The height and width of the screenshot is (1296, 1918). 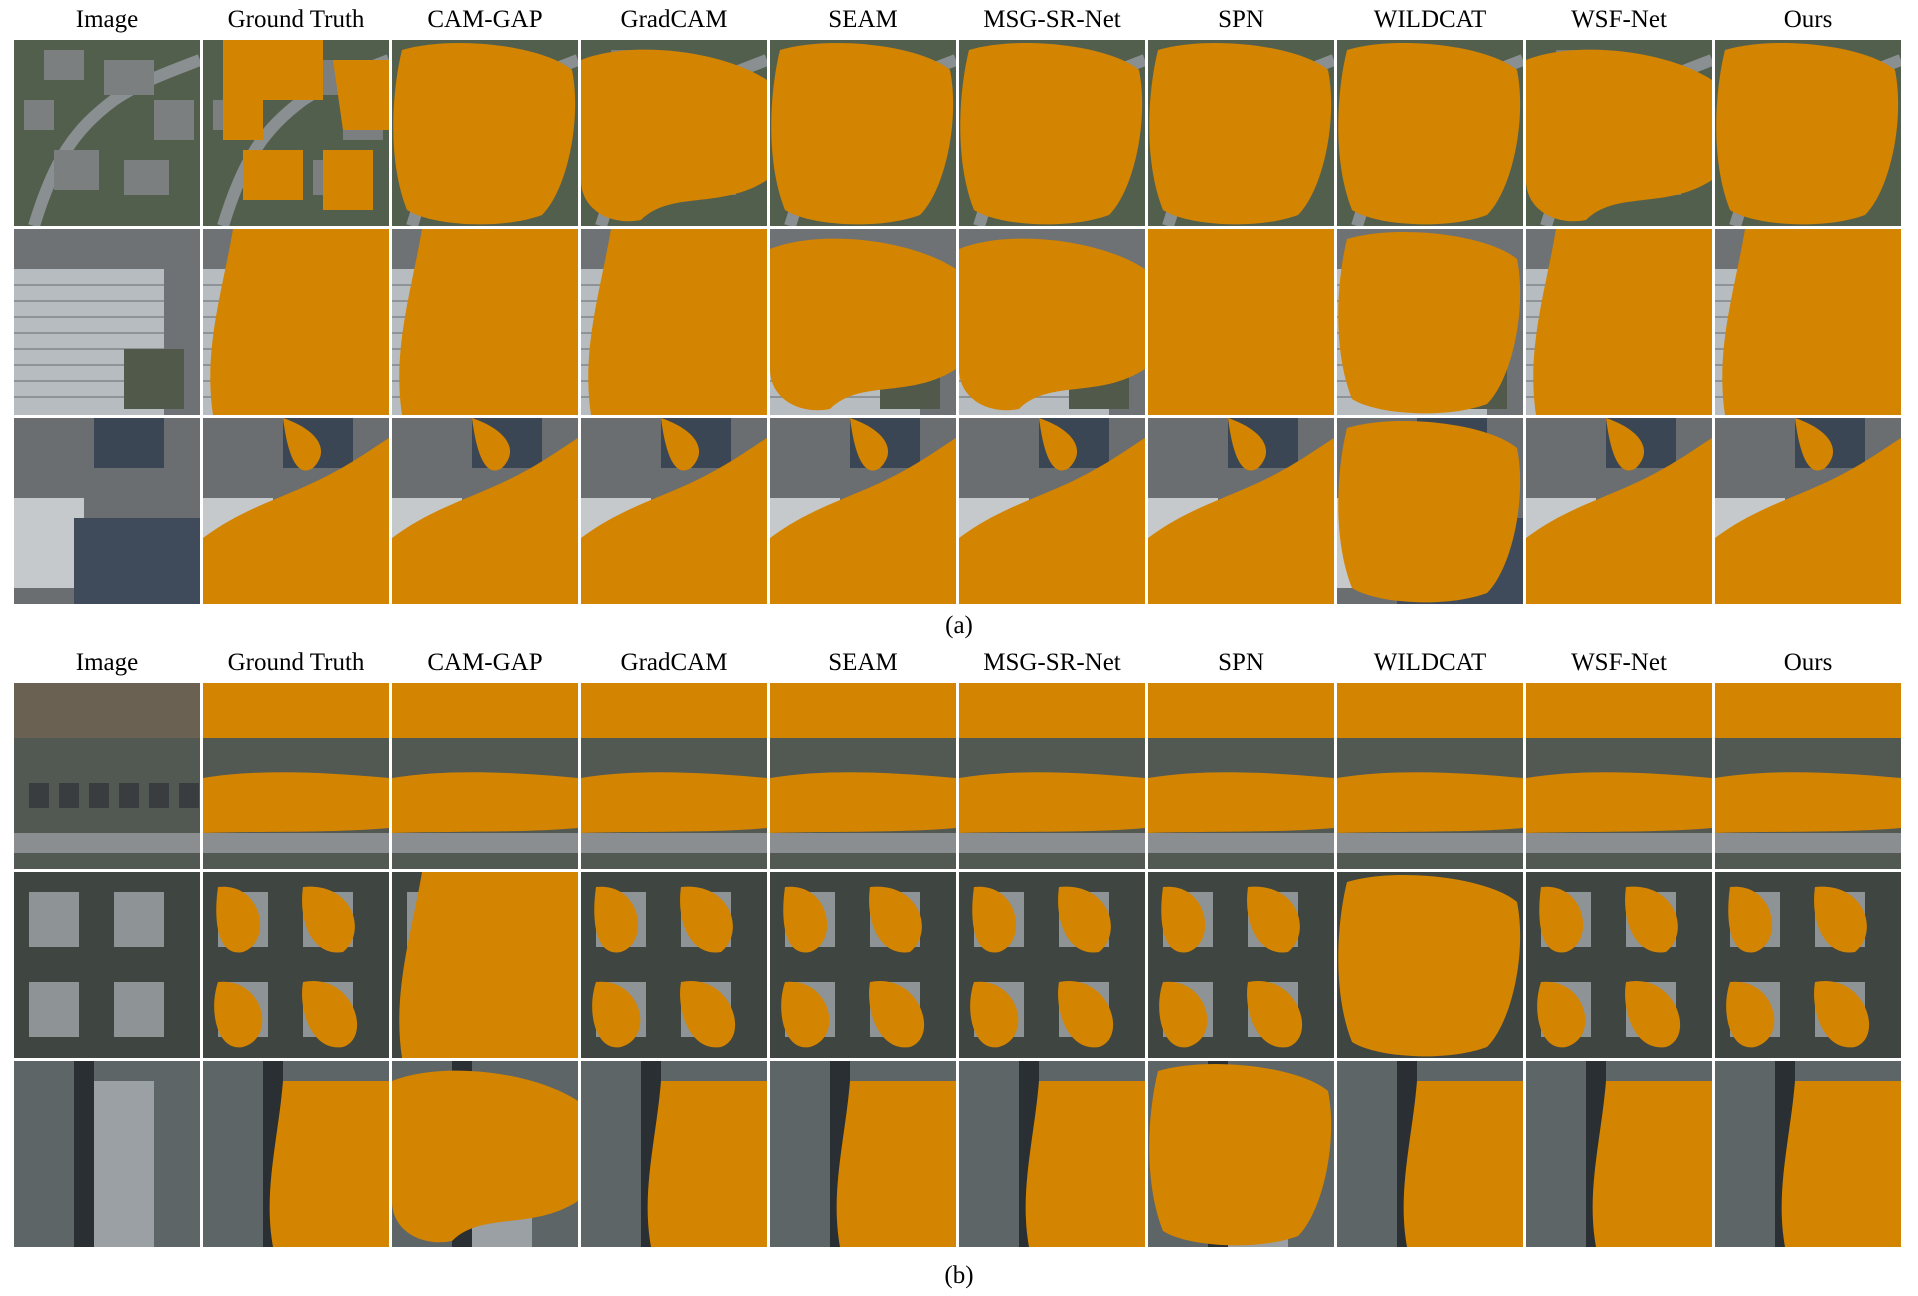 I want to click on caption-a: (a), so click(x=959, y=625).